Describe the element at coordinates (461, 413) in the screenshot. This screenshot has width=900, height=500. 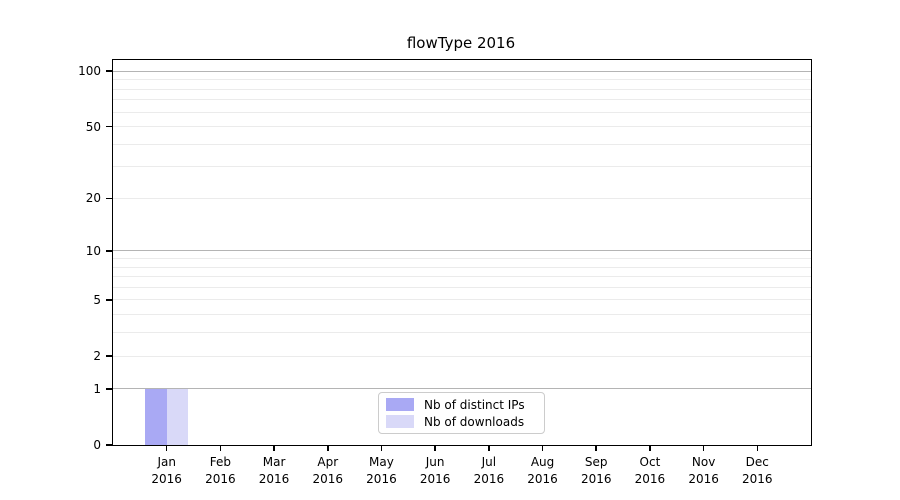
I see `legend: Nb of distinct IPs Nb of downloads` at that location.